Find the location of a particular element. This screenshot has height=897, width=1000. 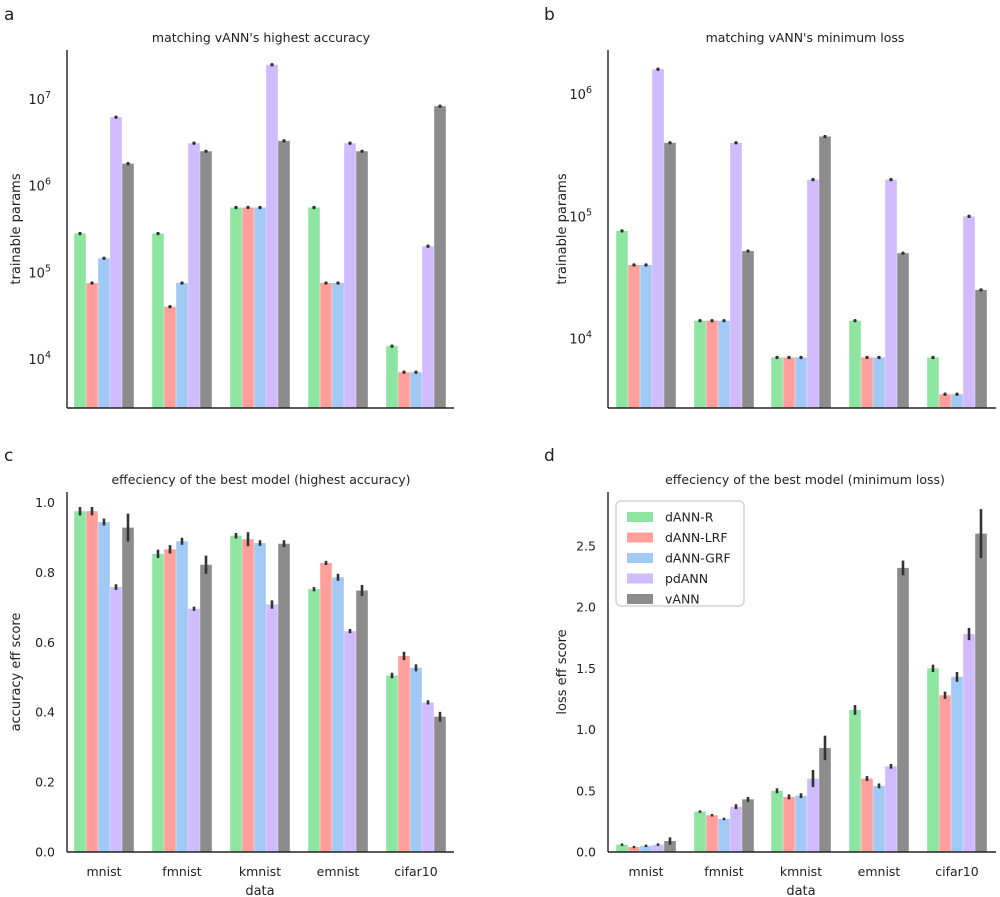

point-marker-dANN-LRF-kmnist is located at coordinates (248, 207).